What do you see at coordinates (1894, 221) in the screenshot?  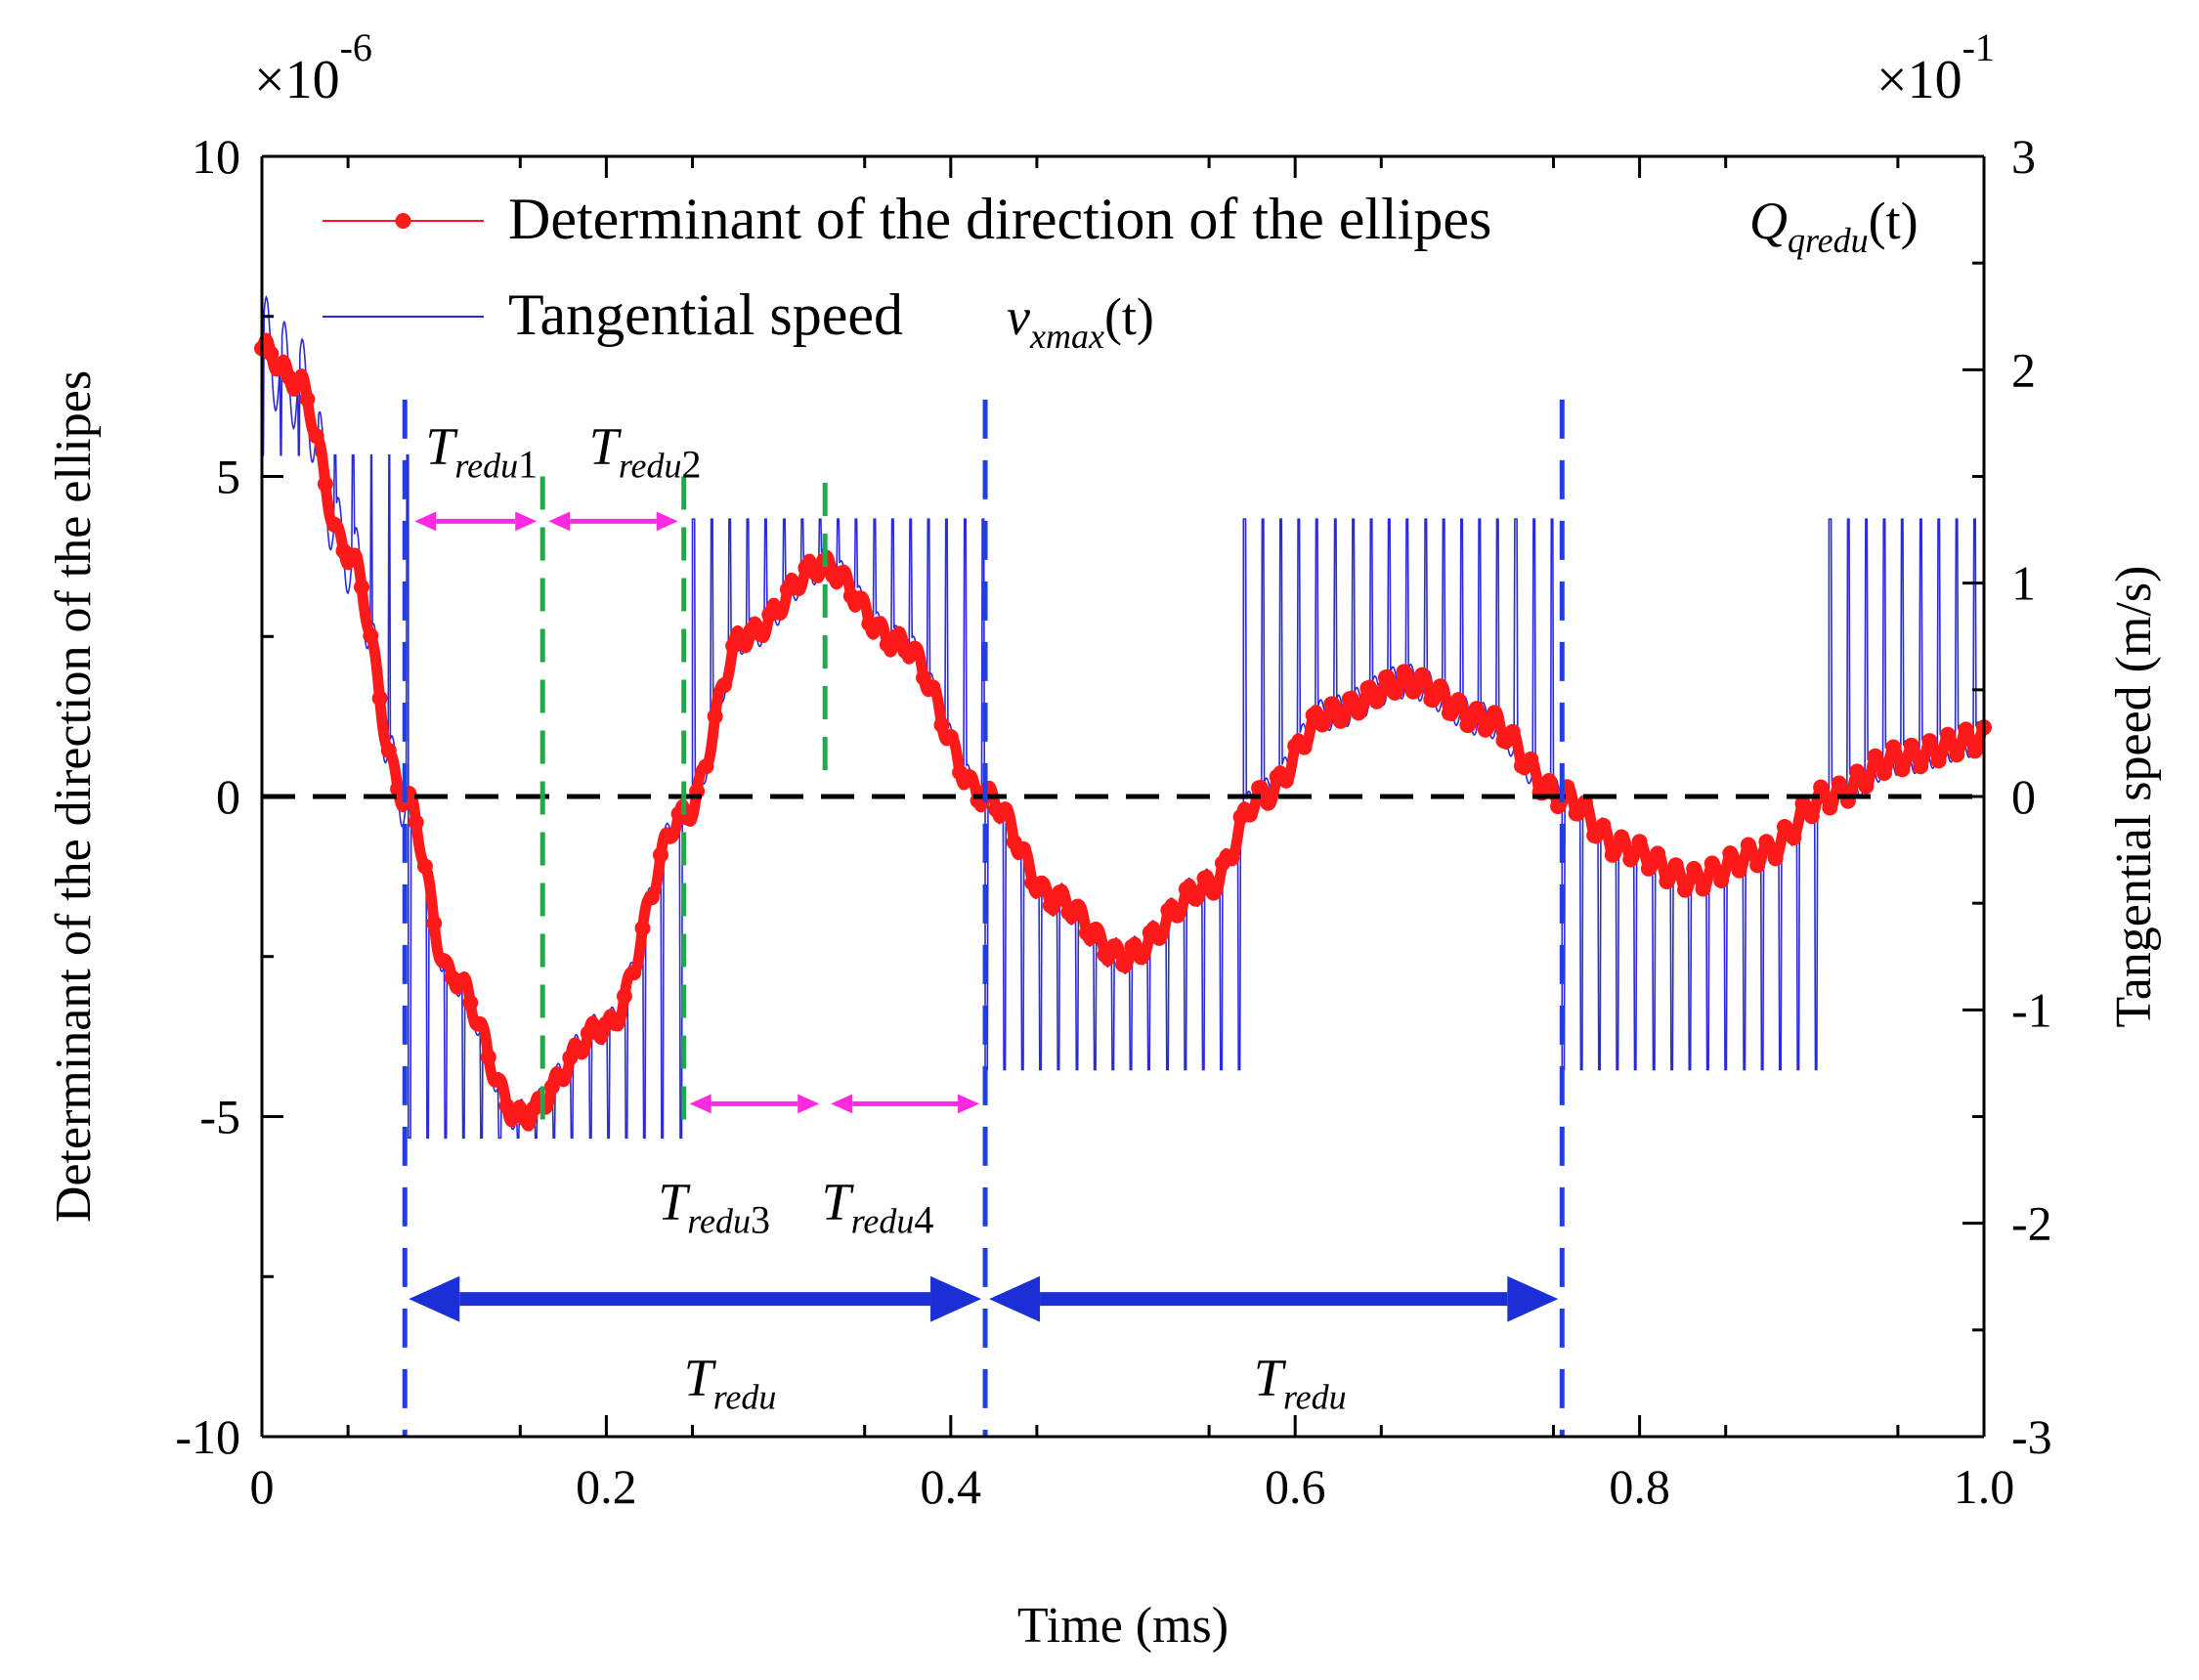 I see `legend-red-symbol-arg: (t)` at bounding box center [1894, 221].